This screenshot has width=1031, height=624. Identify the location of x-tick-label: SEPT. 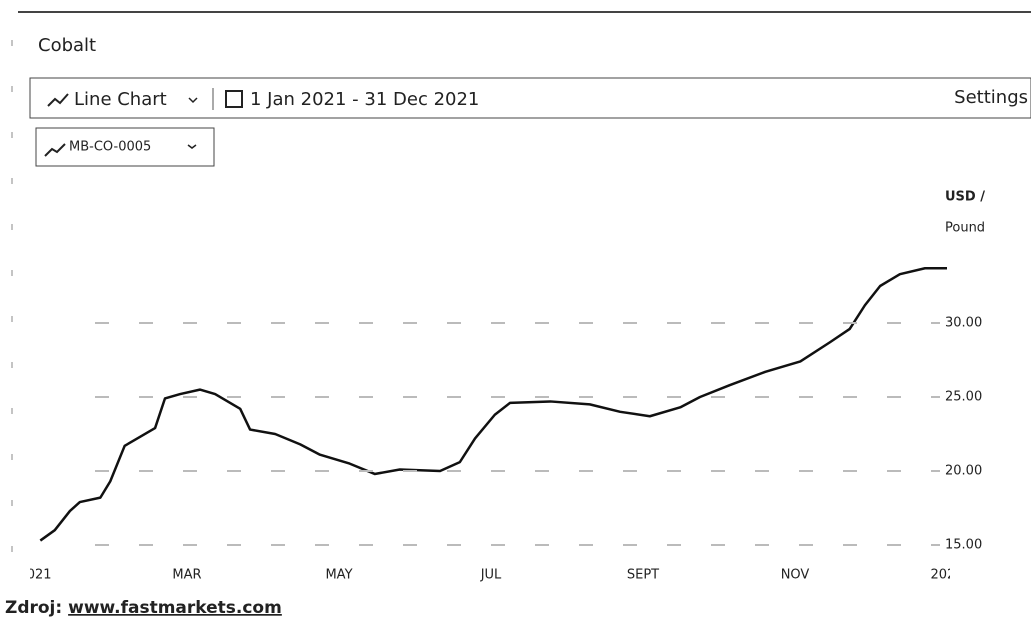
(643, 575).